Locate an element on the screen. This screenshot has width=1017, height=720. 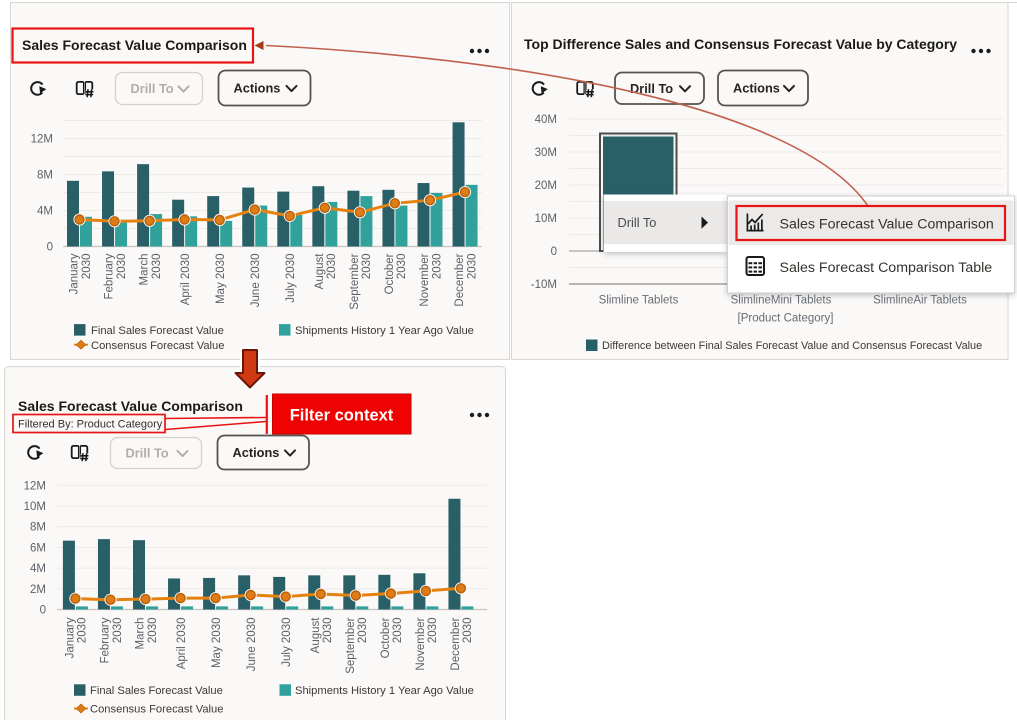
svg-text: SlimlineMini Tablets is located at coordinates (781, 301).